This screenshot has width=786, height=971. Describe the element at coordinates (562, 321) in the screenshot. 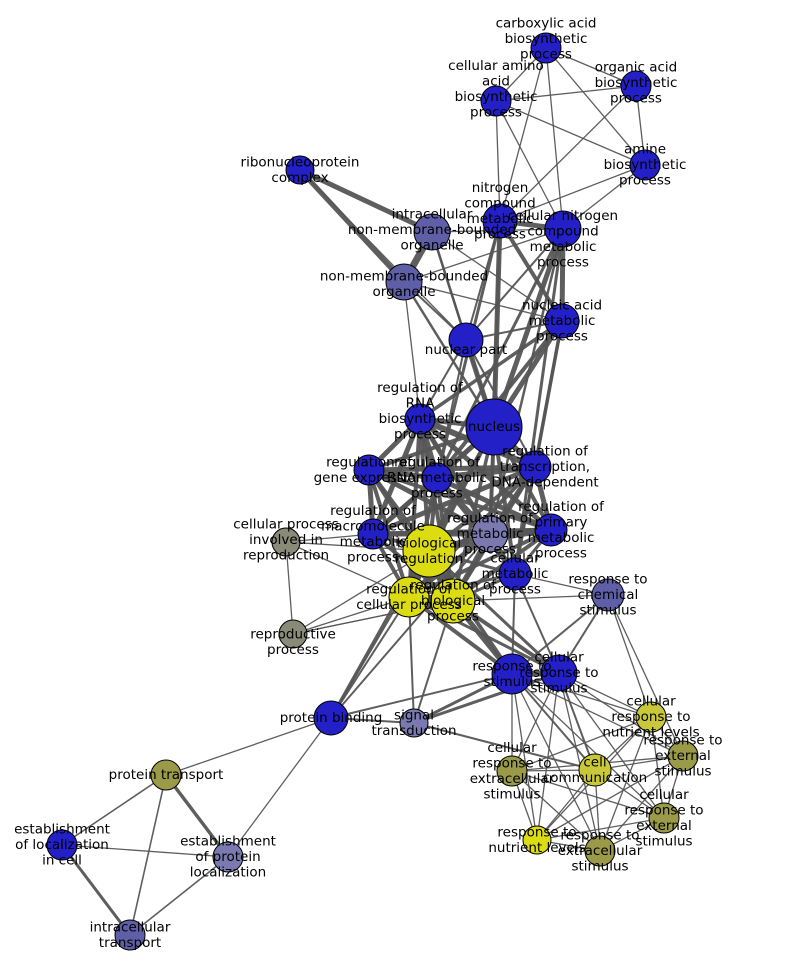

I see `graph-node-nucleic-acid-metabolic-process` at that location.